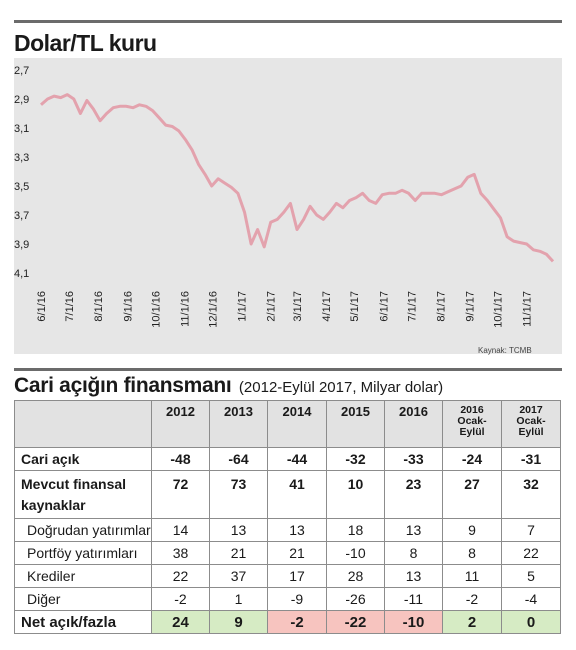  Describe the element at coordinates (83, 424) in the screenshot. I see `header-corner` at that location.